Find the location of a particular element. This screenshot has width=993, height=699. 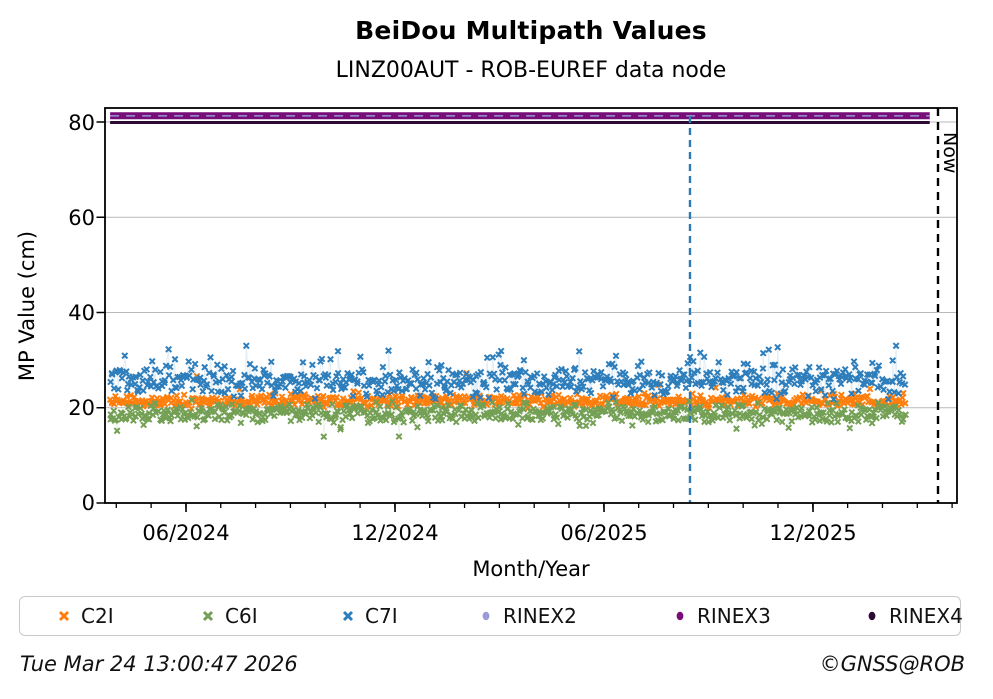

y-tick-label: 20 is located at coordinates (81, 408).